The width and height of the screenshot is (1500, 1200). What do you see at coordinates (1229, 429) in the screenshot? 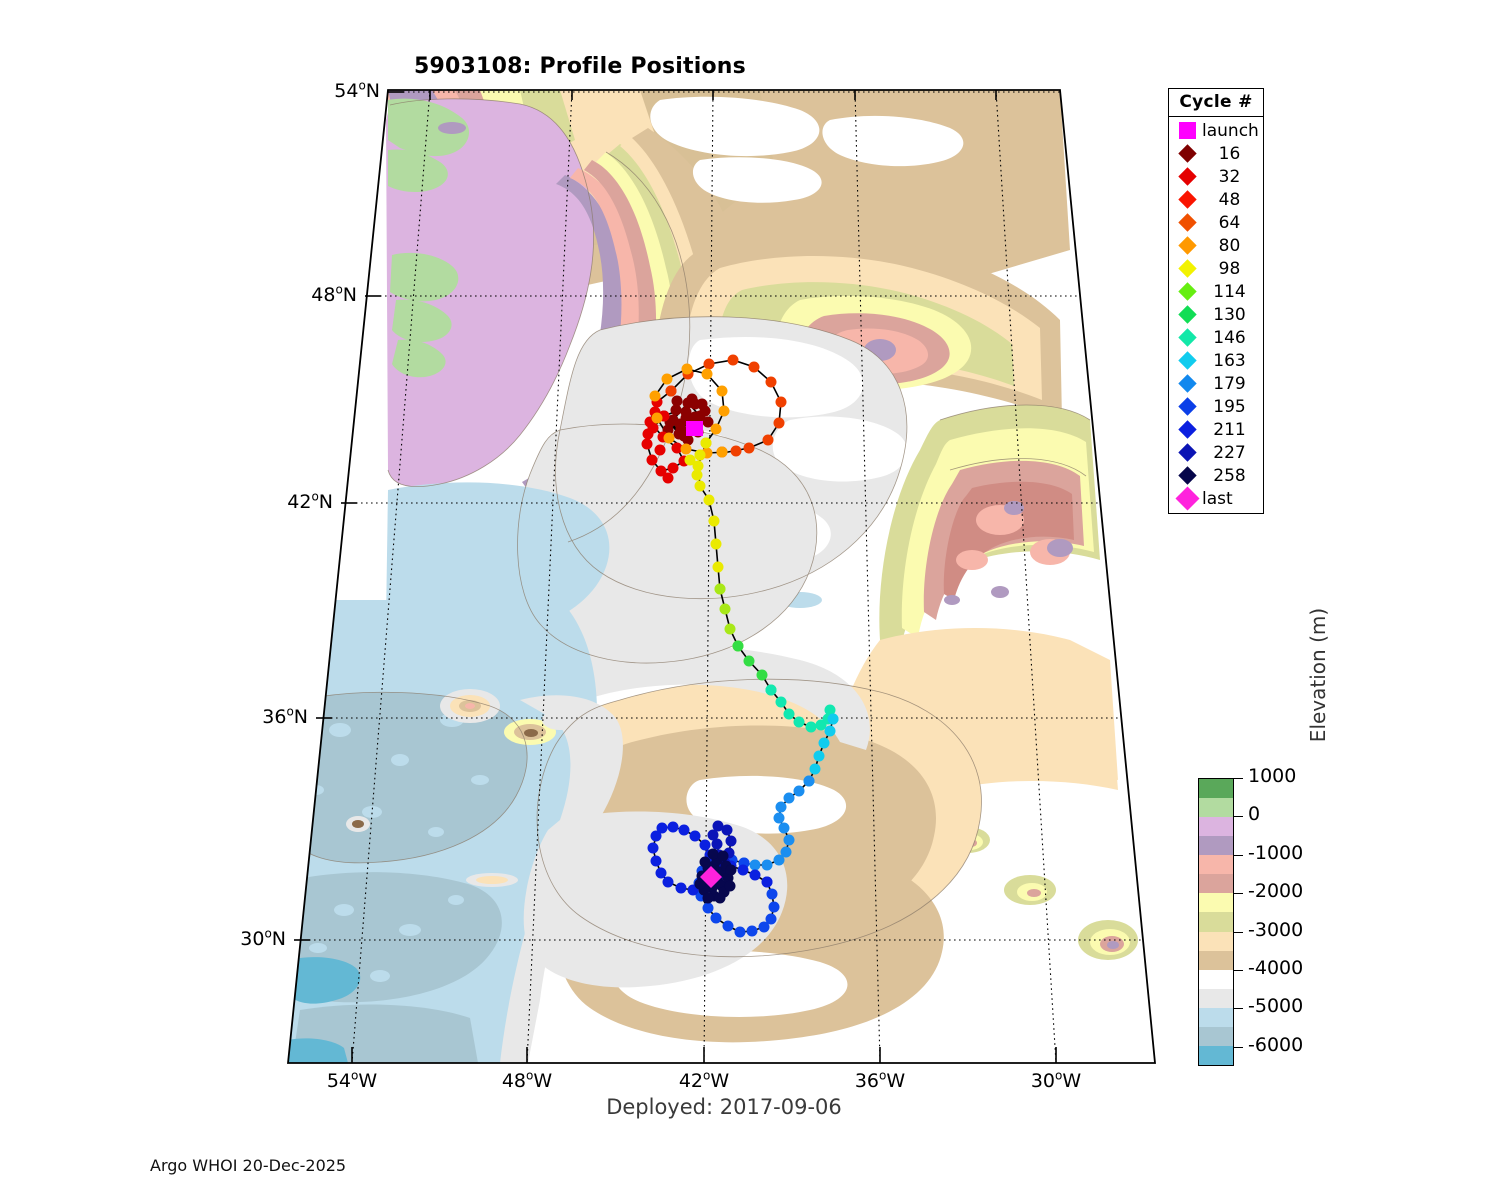
I see `legend-label: 211` at bounding box center [1229, 429].